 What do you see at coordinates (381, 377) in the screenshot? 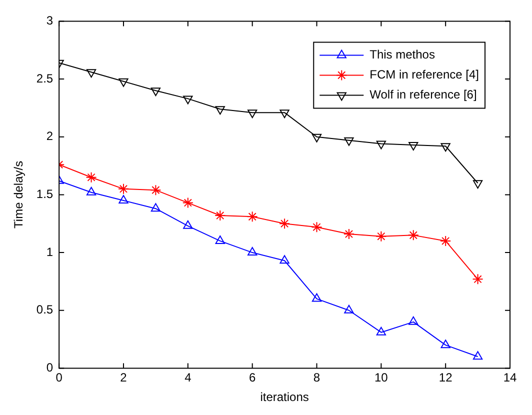
I see `x-tick-label: 10` at bounding box center [381, 377].